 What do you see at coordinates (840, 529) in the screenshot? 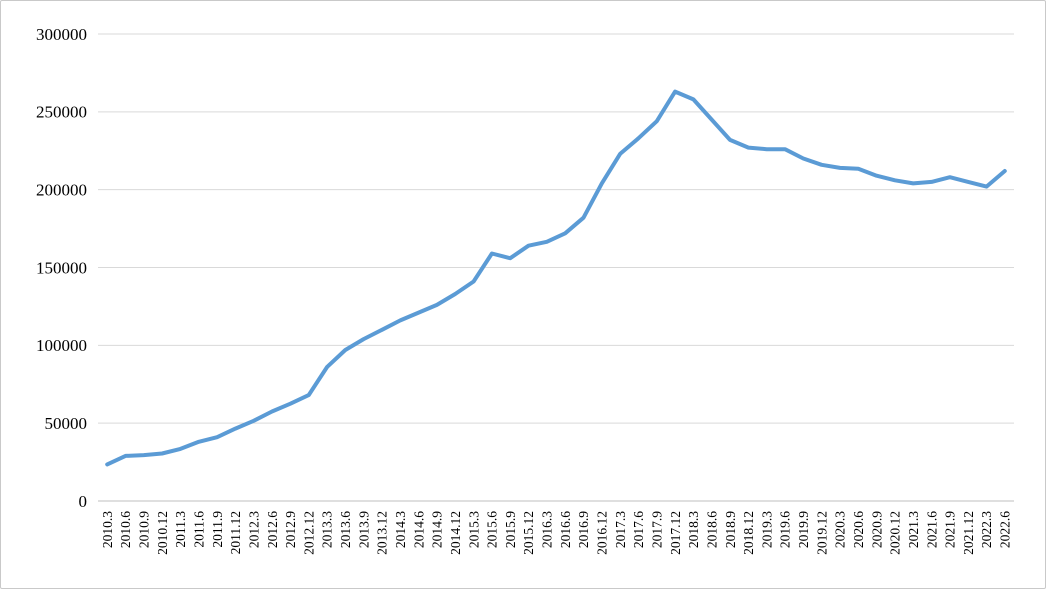
I see `x-tick-label: 2020.3` at bounding box center [840, 529].